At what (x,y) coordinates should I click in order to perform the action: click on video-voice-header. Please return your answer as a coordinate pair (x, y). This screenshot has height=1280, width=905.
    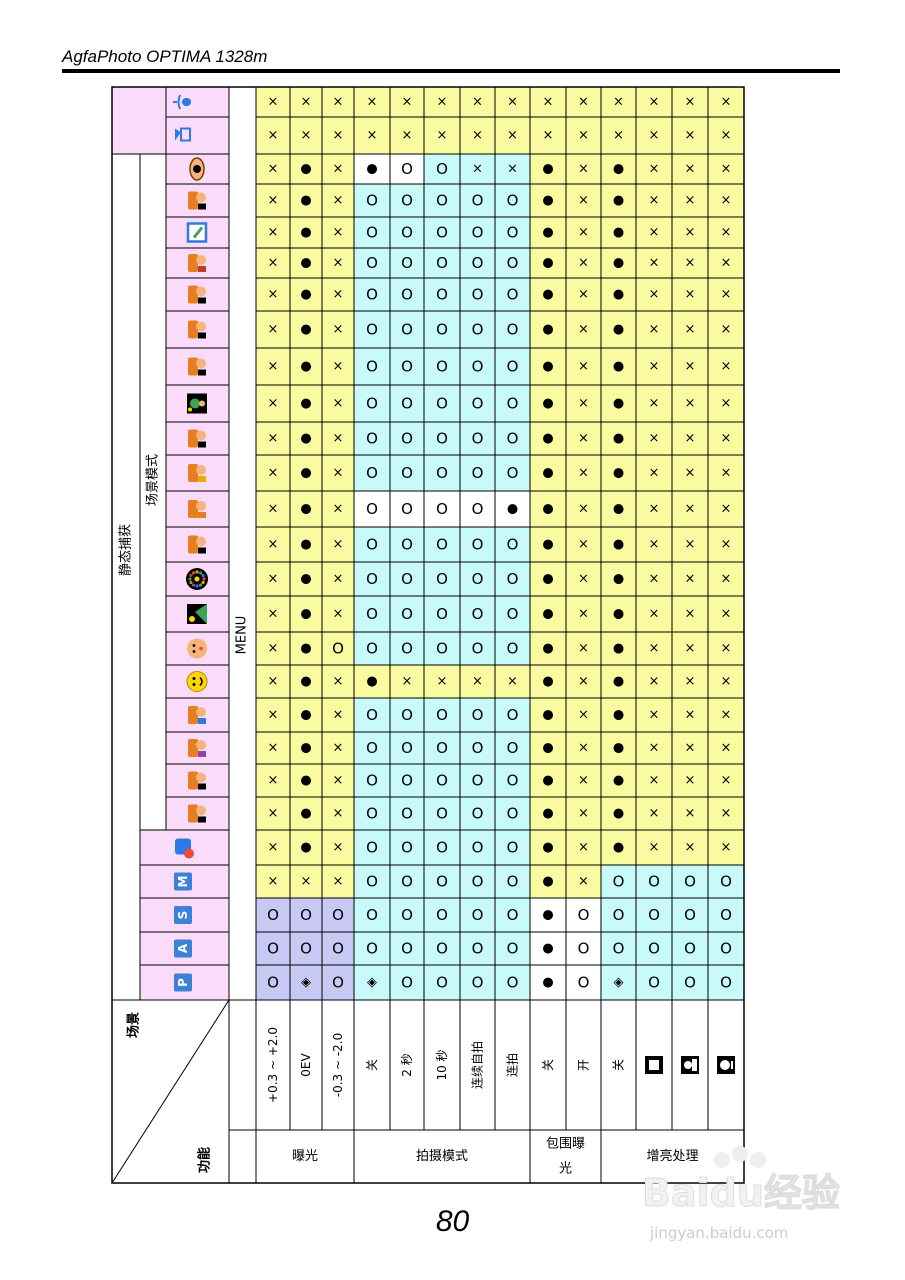
    Looking at the image, I should click on (139, 120).